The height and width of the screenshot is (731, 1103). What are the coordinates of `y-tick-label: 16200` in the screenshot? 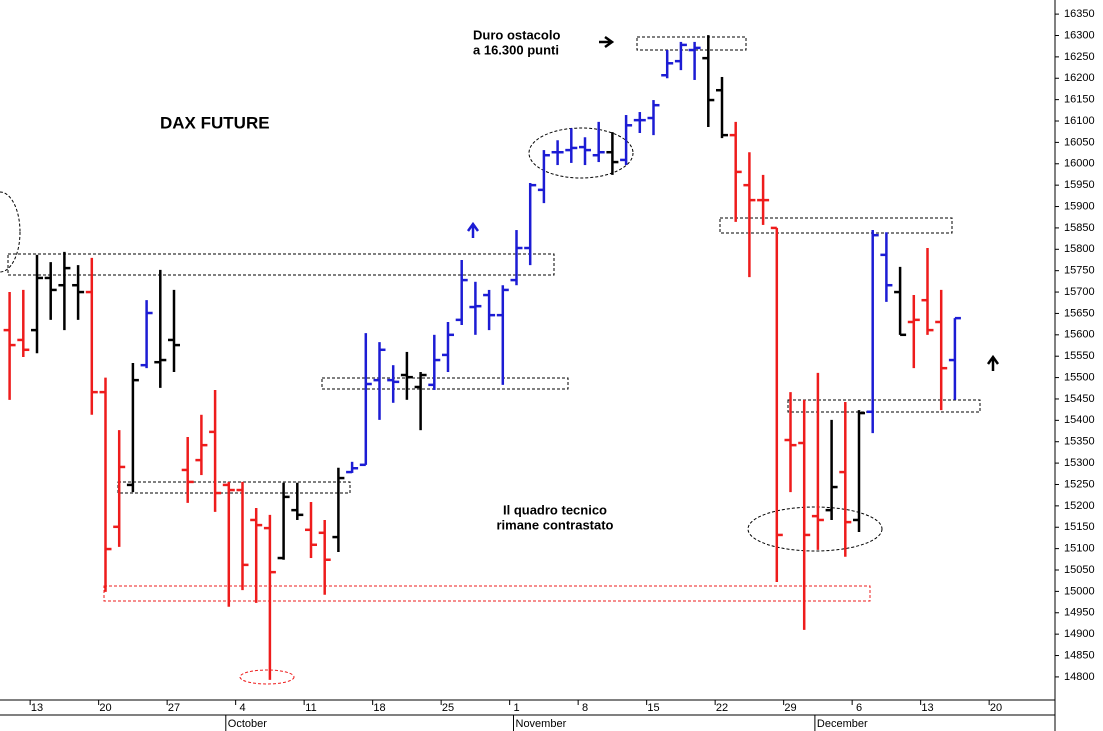 It's located at (1079, 78).